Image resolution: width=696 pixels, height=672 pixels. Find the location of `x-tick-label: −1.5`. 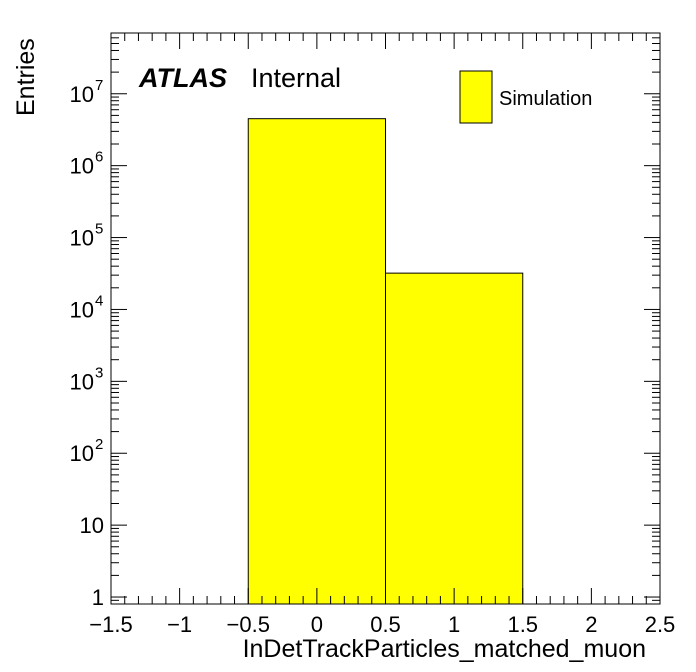

x-tick-label: −1.5 is located at coordinates (110, 624).